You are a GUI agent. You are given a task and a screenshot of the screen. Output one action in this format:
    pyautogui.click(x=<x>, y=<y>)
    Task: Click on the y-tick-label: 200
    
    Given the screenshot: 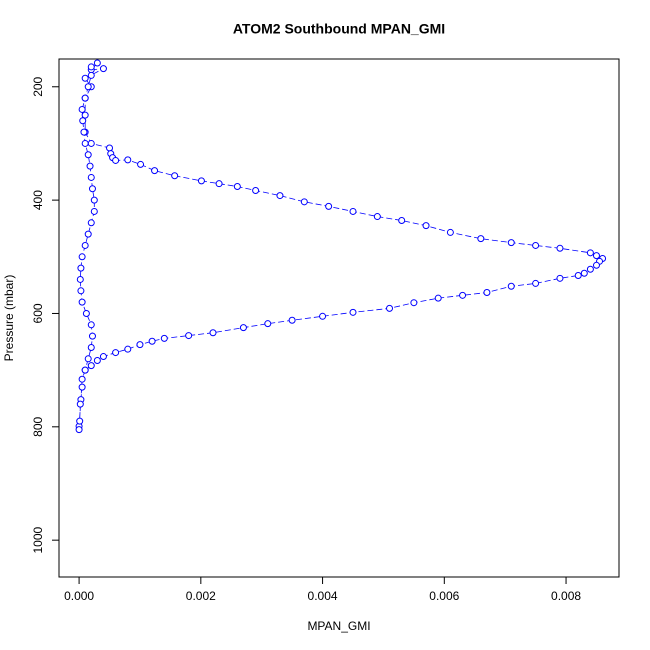 What is the action you would take?
    pyautogui.click(x=38, y=86)
    